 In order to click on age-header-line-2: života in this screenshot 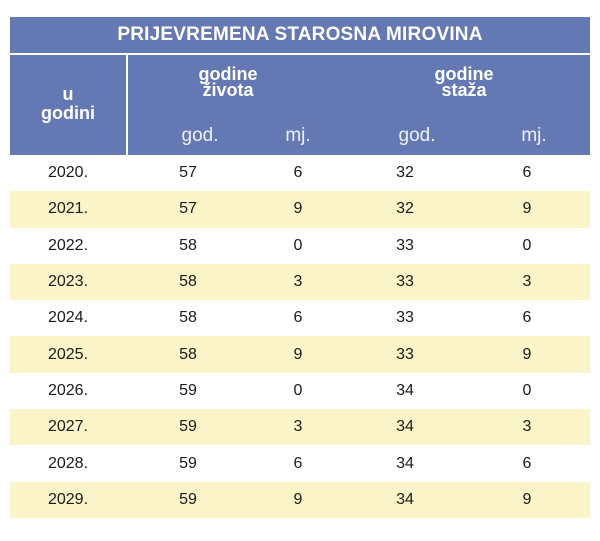, I will do `click(228, 90)`.